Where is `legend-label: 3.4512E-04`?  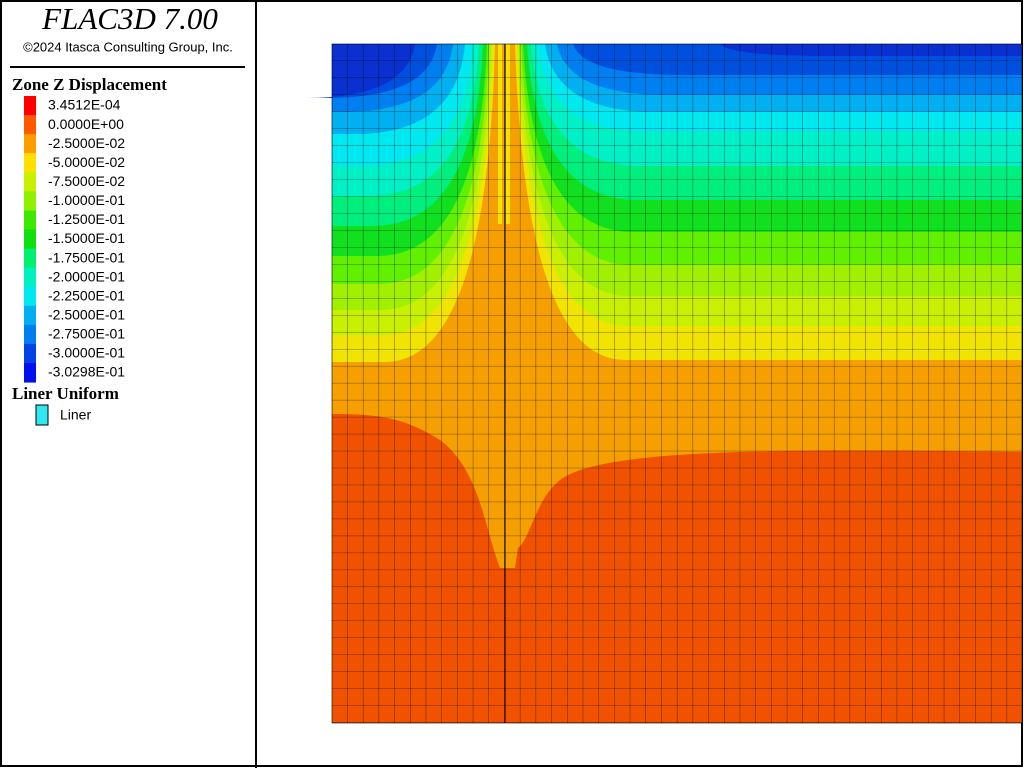
legend-label: 3.4512E-04 is located at coordinates (84, 105).